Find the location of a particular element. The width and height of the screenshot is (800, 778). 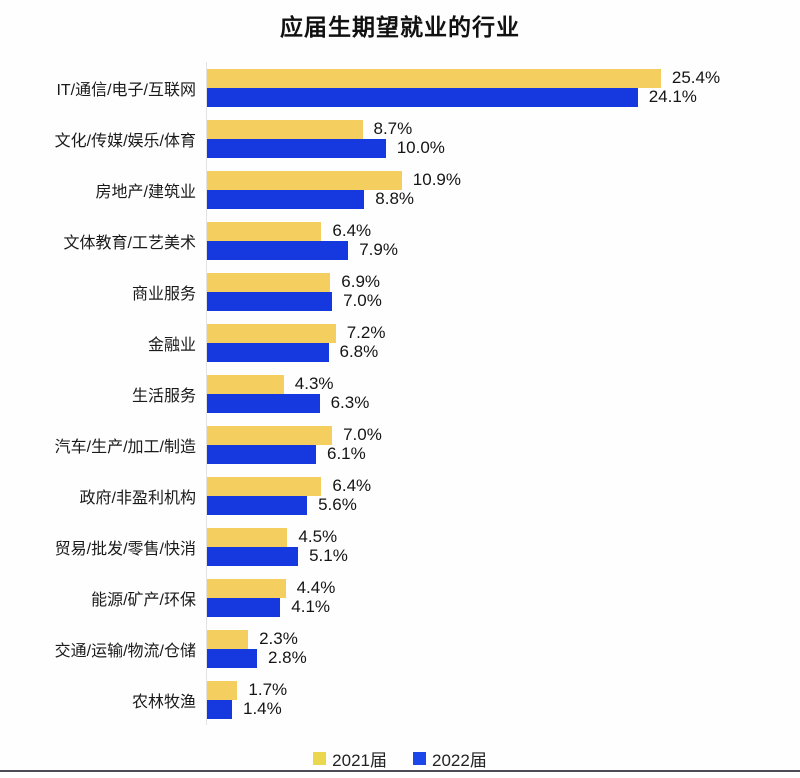

category-label: 文化/传媒/娱乐/体育 is located at coordinates (125, 141).